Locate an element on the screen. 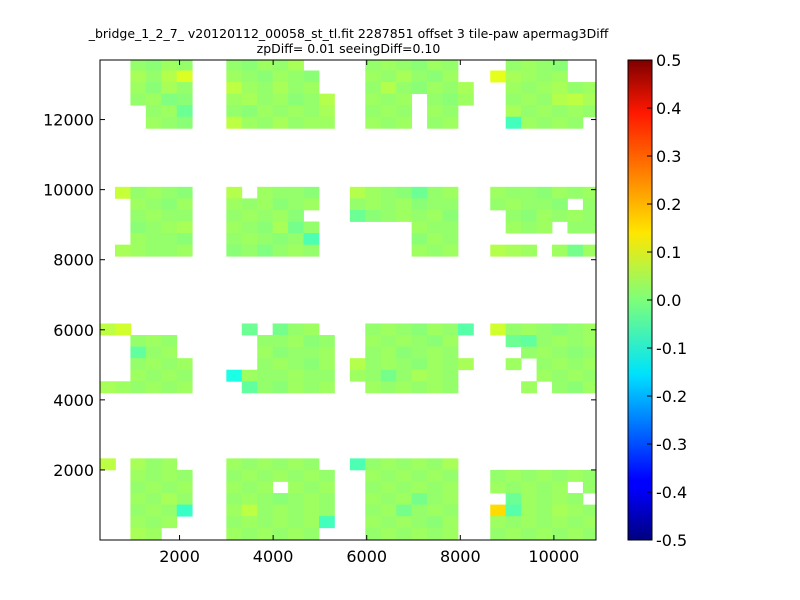 Image resolution: width=800 pixels, height=600 pixels. y-tick-label: 6000 is located at coordinates (73, 330).